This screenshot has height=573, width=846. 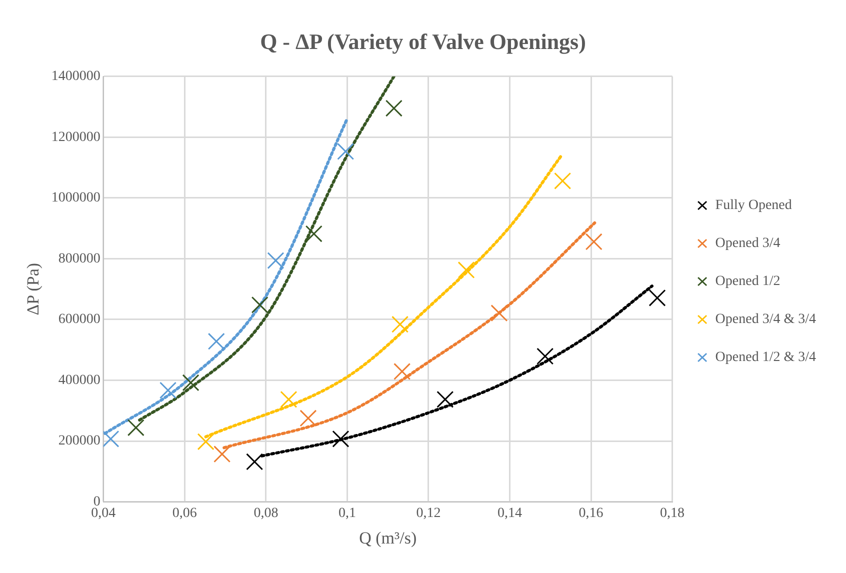 What do you see at coordinates (79, 320) in the screenshot?
I see `y-tick-label: 600000` at bounding box center [79, 320].